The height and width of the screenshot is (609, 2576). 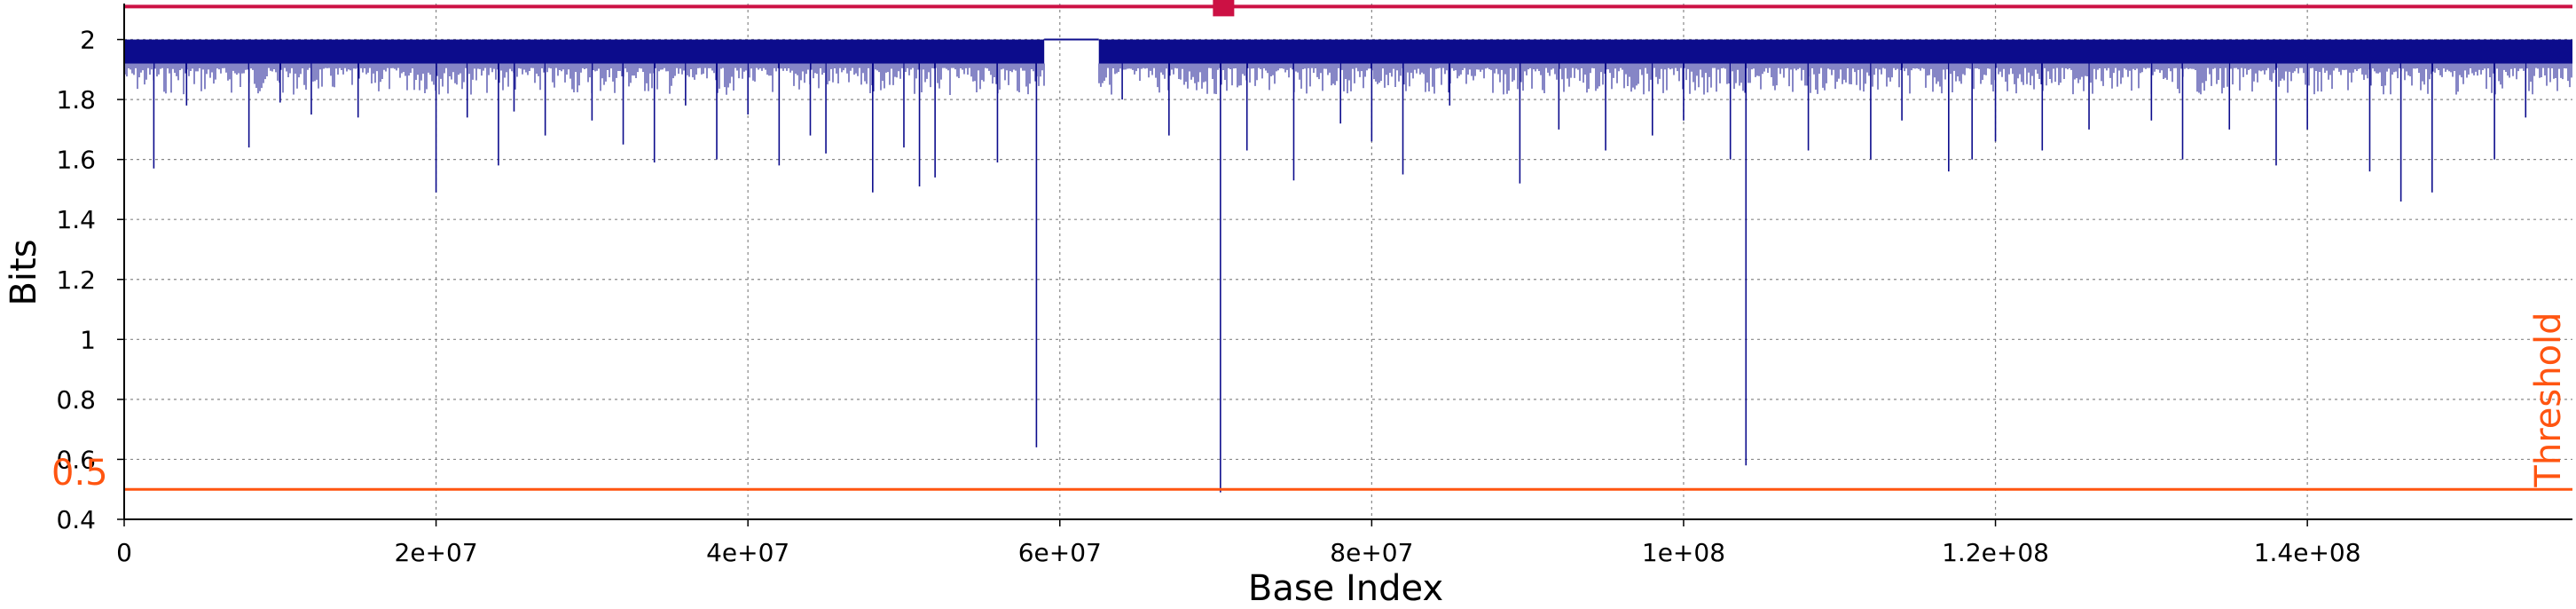 I want to click on y-tick-label: 1, so click(x=88, y=339).